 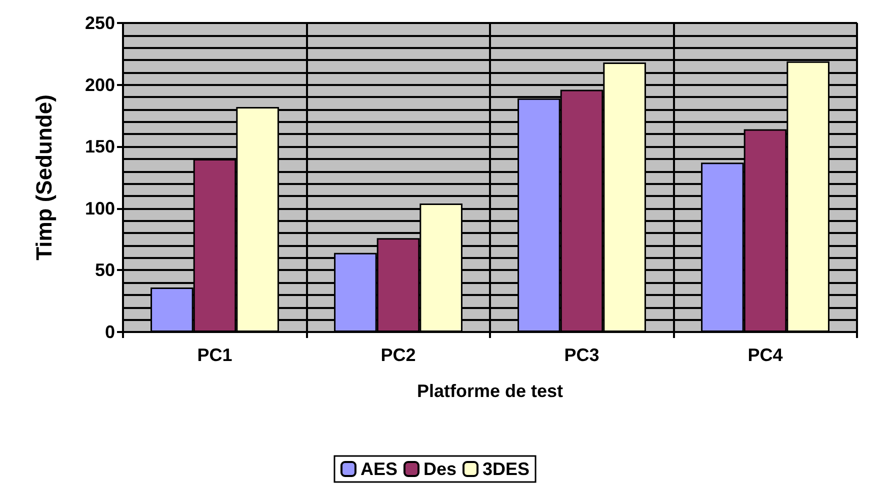 I want to click on legend-label: Des, so click(x=440, y=469).